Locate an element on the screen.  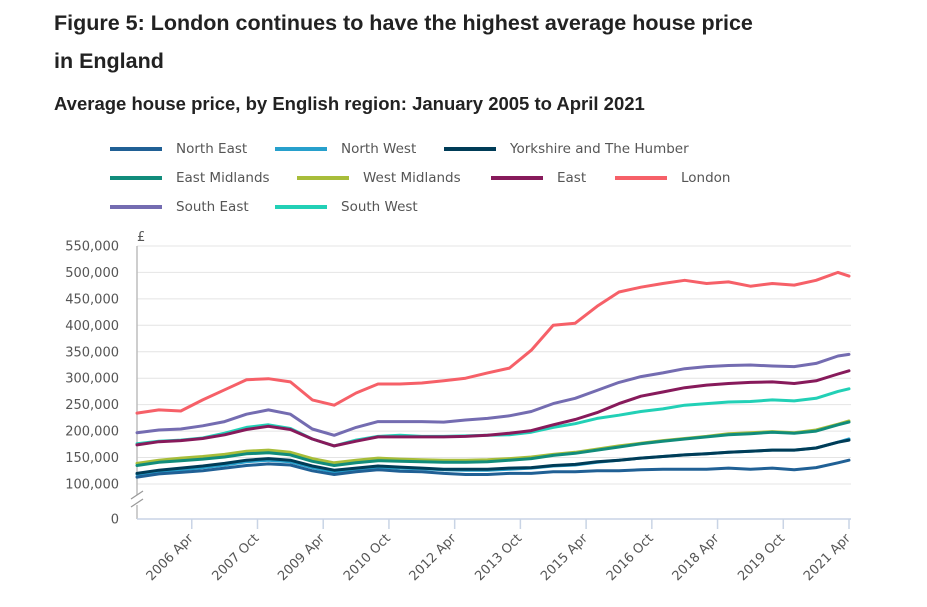
legend-item-yorkshire-and-the-humber: Yorkshire and The Humber is located at coordinates (566, 149).